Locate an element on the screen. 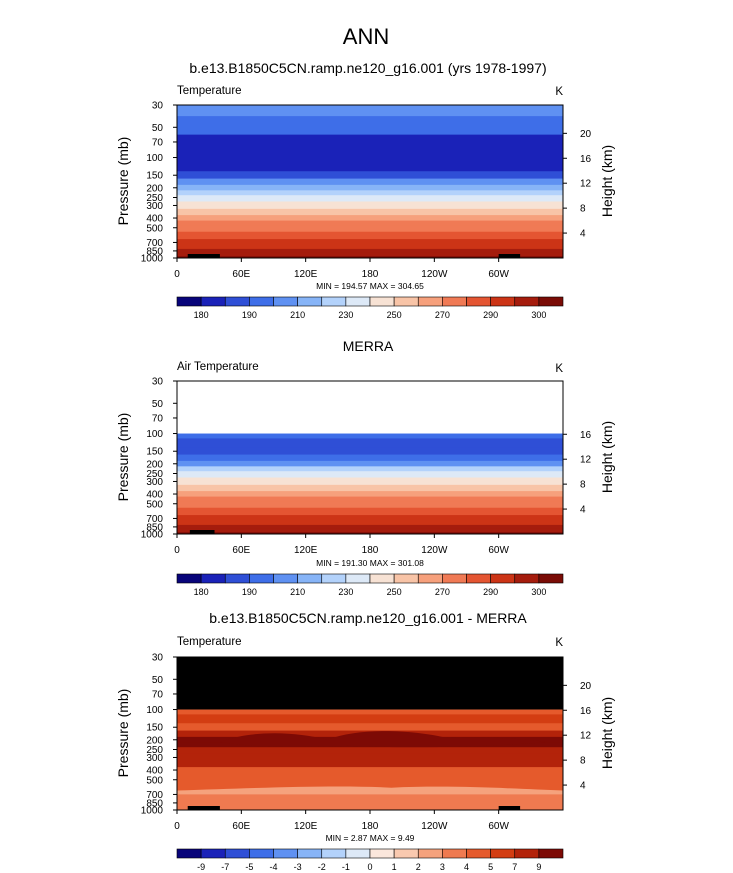  colorbar-label: 3 is located at coordinates (442, 867).